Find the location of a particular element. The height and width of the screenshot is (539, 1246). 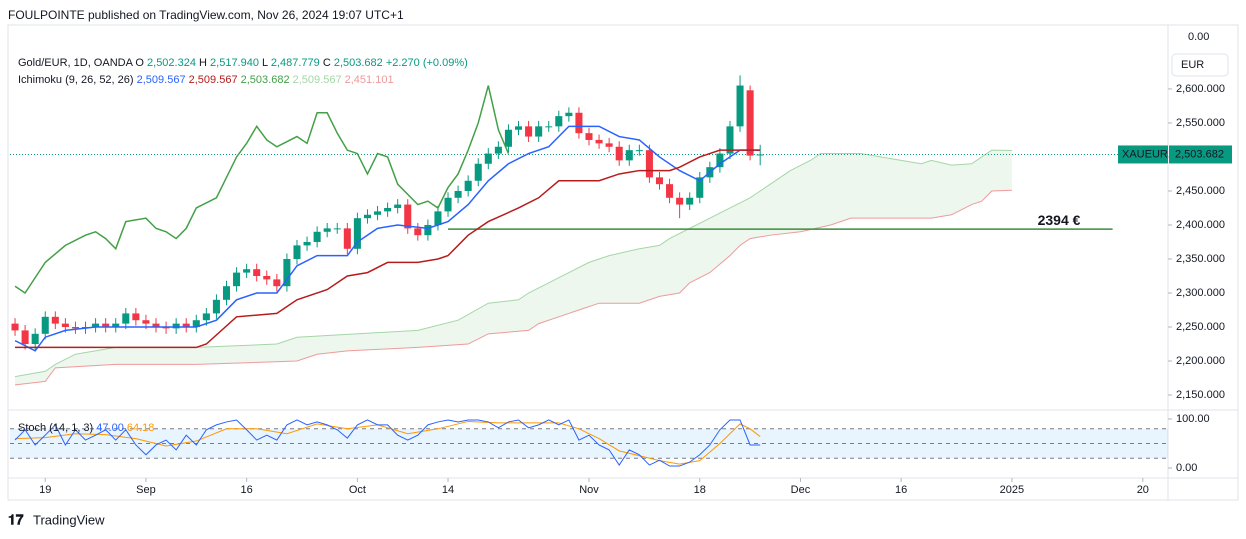

ohlc-key: L is located at coordinates (265, 63).